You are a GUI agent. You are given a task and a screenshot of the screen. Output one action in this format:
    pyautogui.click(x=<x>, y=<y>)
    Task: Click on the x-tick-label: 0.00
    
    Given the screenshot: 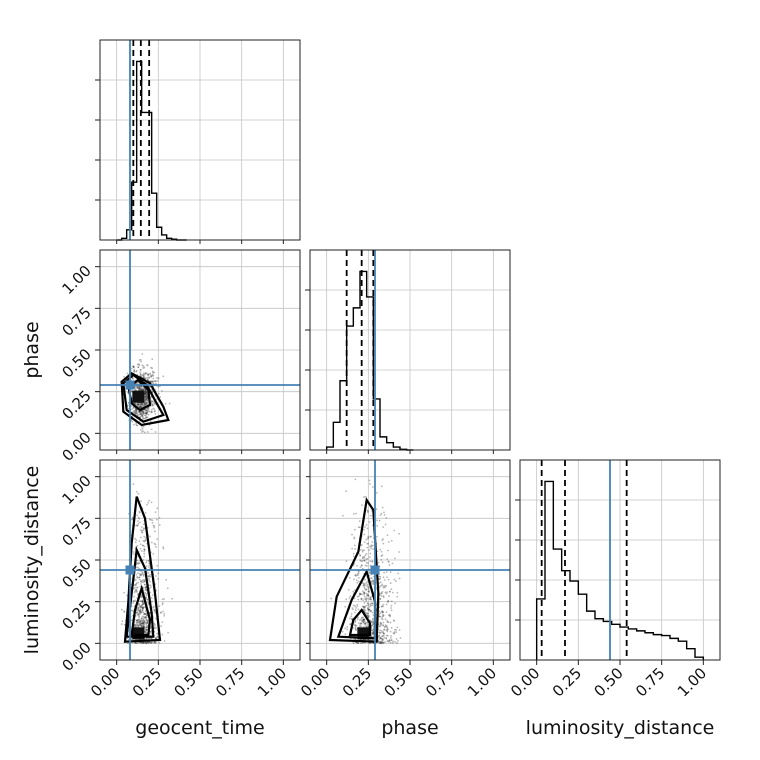 What is the action you would take?
    pyautogui.click(x=315, y=682)
    